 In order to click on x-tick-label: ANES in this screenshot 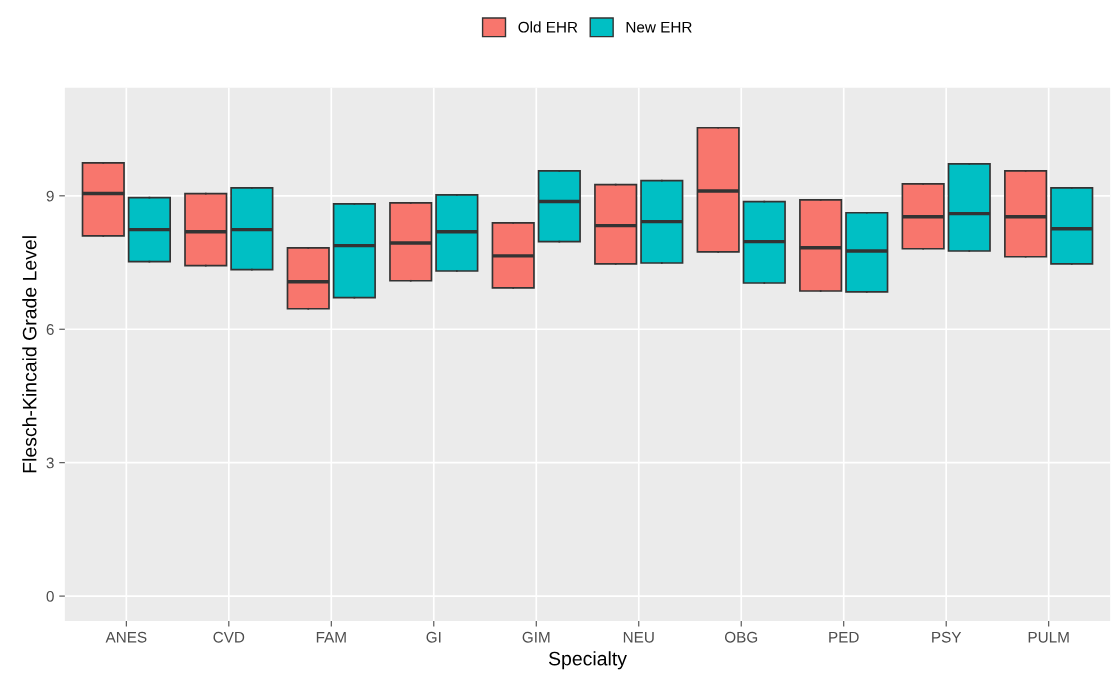, I will do `click(126, 637)`.